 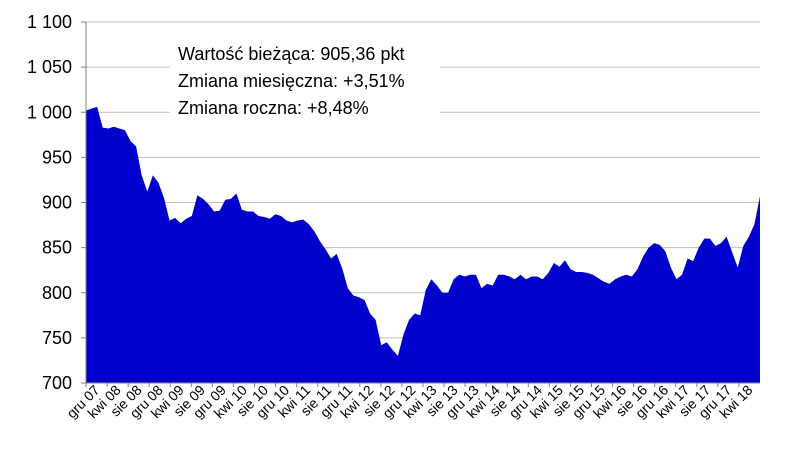 I want to click on y-axis: 1 100 1 050 1 000 950 900 850 800 750 700, so click(x=57, y=202).